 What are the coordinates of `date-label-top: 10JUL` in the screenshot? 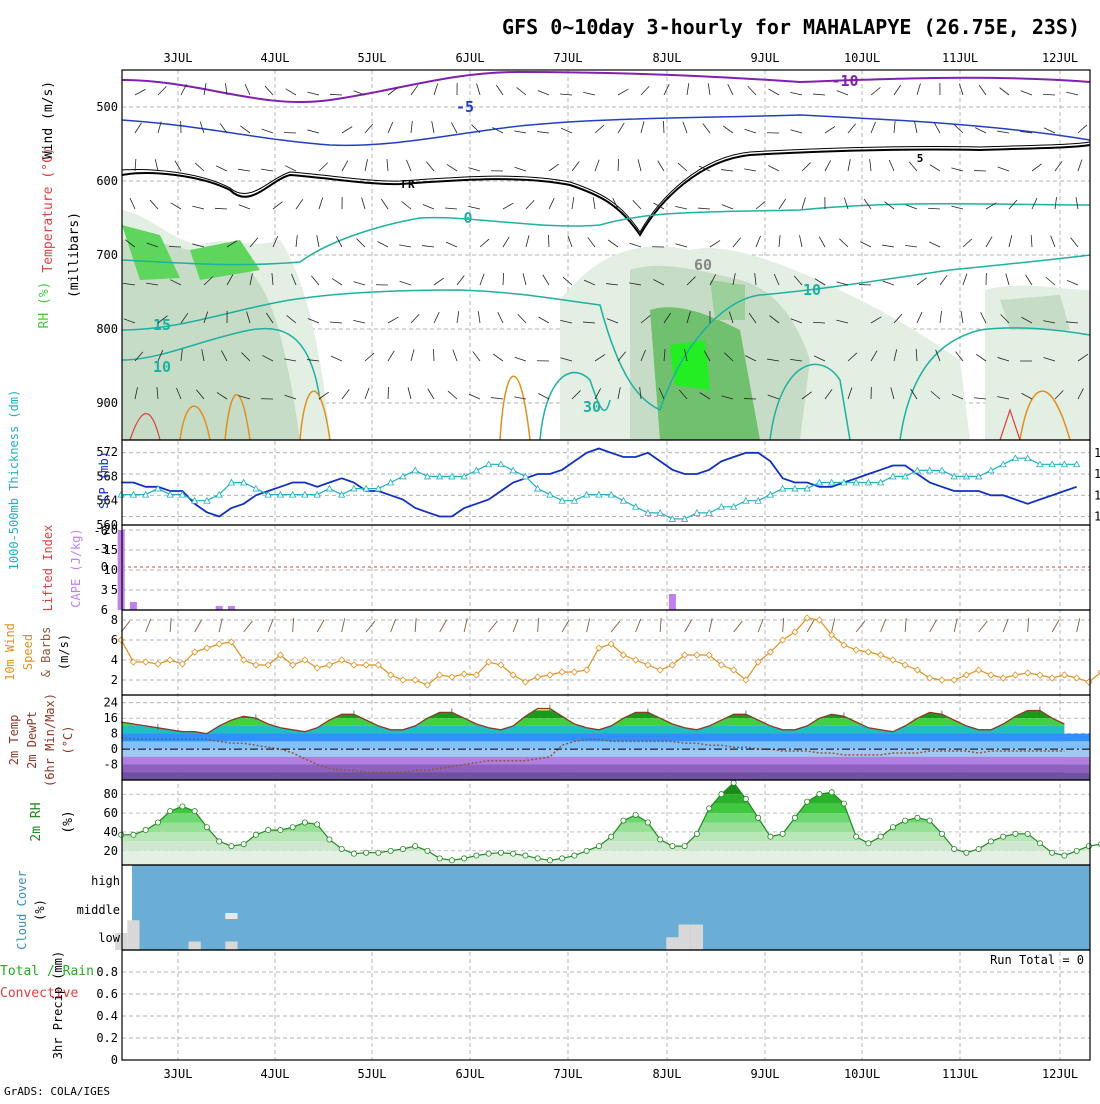 It's located at (862, 58).